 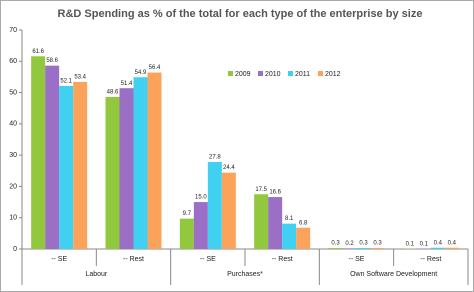 What do you see at coordinates (155, 68) in the screenshot?
I see `value-label: 56.4` at bounding box center [155, 68].